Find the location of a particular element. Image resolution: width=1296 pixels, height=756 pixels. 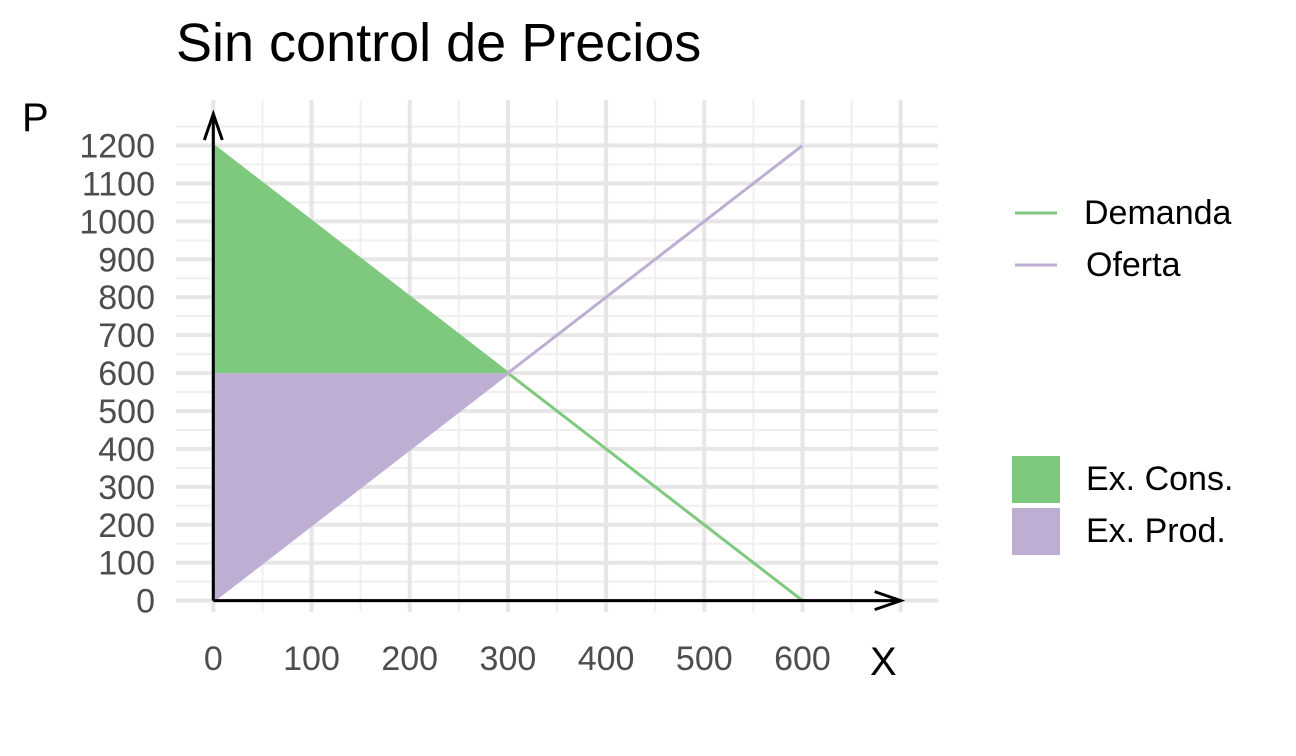

legend-label-ex-cons: Ex. Cons. is located at coordinates (1160, 479).